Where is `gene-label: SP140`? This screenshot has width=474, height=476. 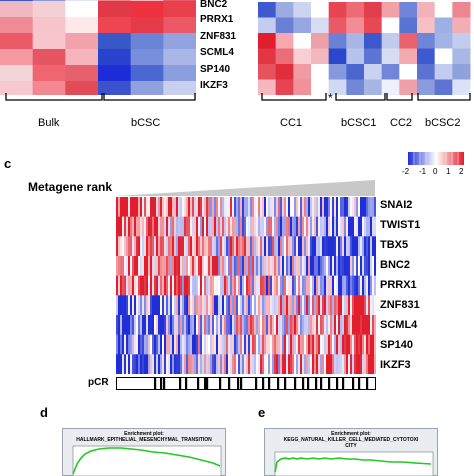 gene-label: SP140 is located at coordinates (215, 69).